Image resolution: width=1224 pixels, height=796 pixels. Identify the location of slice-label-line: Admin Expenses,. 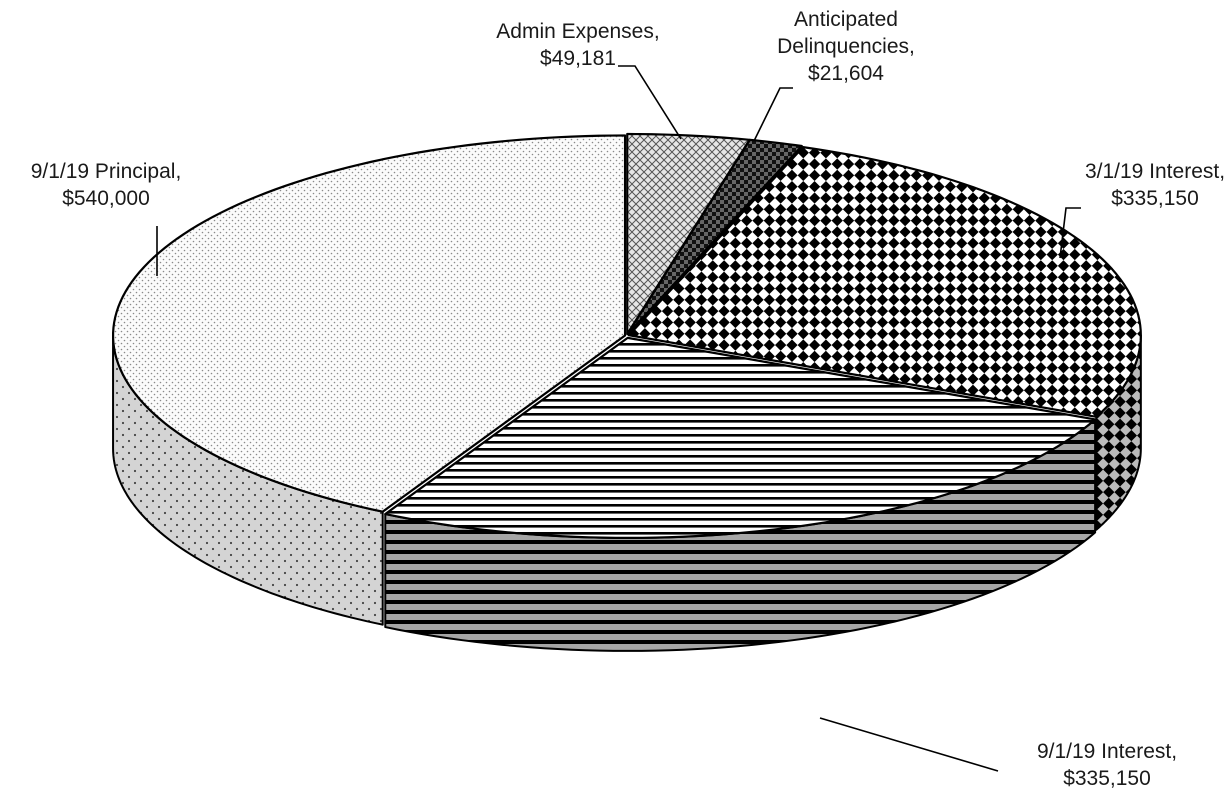
(577, 31).